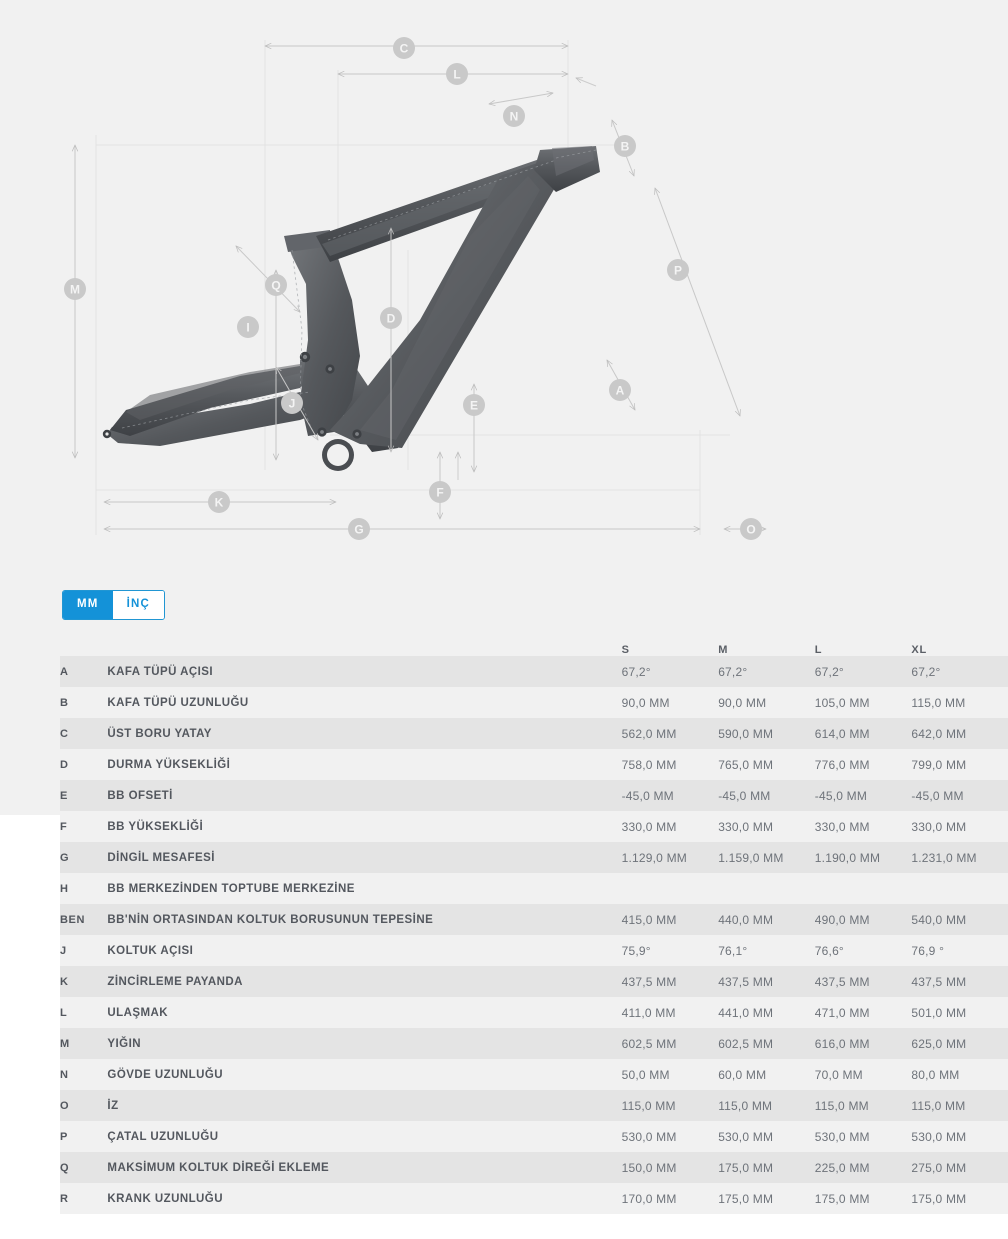 The image size is (1008, 1239). Describe the element at coordinates (163, 1136) in the screenshot. I see `row-label: ÇATAL UZUNLUĞU` at that location.